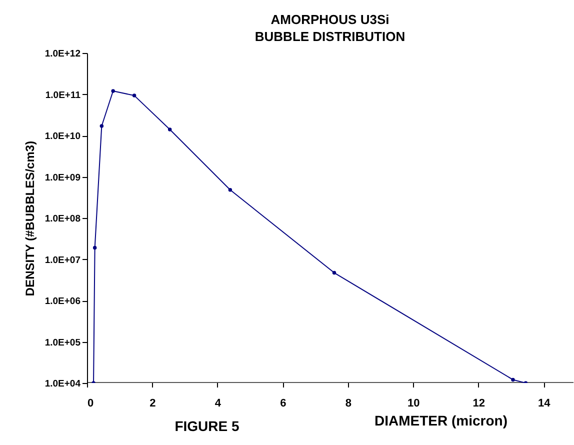  What do you see at coordinates (545, 404) in the screenshot?
I see `x-tick-label: 14` at bounding box center [545, 404].